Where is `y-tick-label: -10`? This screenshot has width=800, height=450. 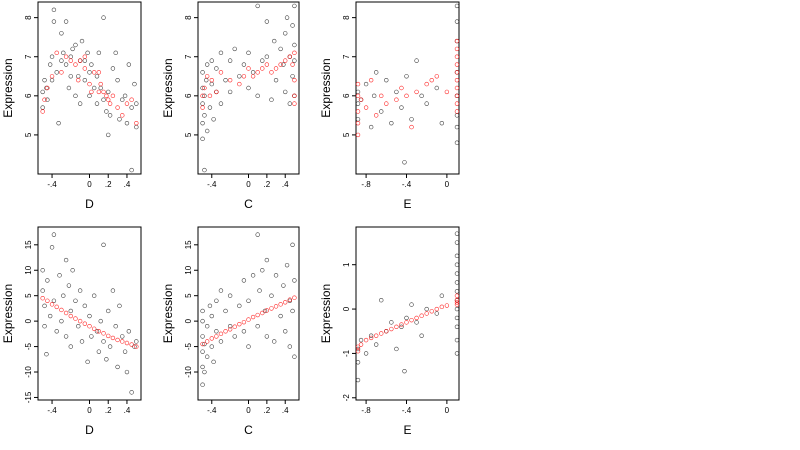
y-tick-label: -10 is located at coordinates (28, 372).